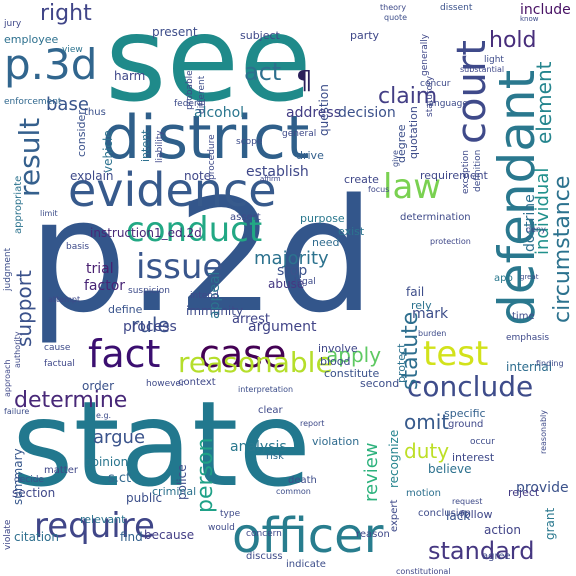 The height and width of the screenshot is (576, 576). I want to click on word: requirement, so click(454, 175).